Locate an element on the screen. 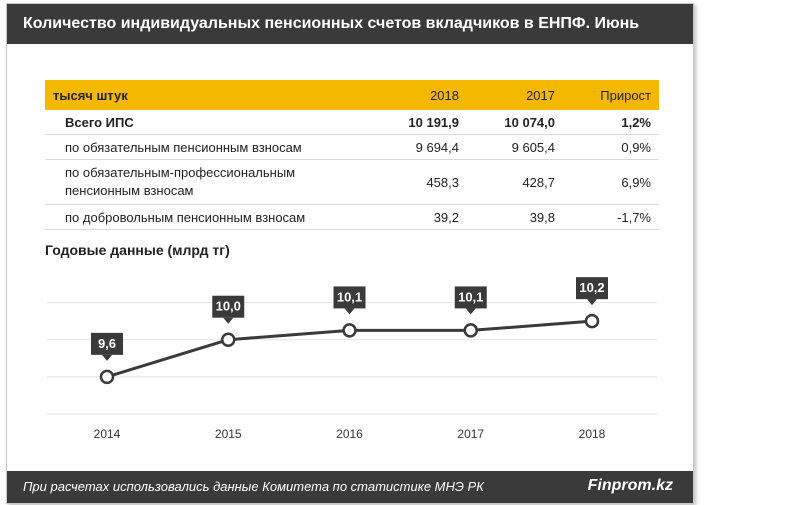 This screenshot has width=800, height=505. x-tick-label: 2017 is located at coordinates (470, 434).